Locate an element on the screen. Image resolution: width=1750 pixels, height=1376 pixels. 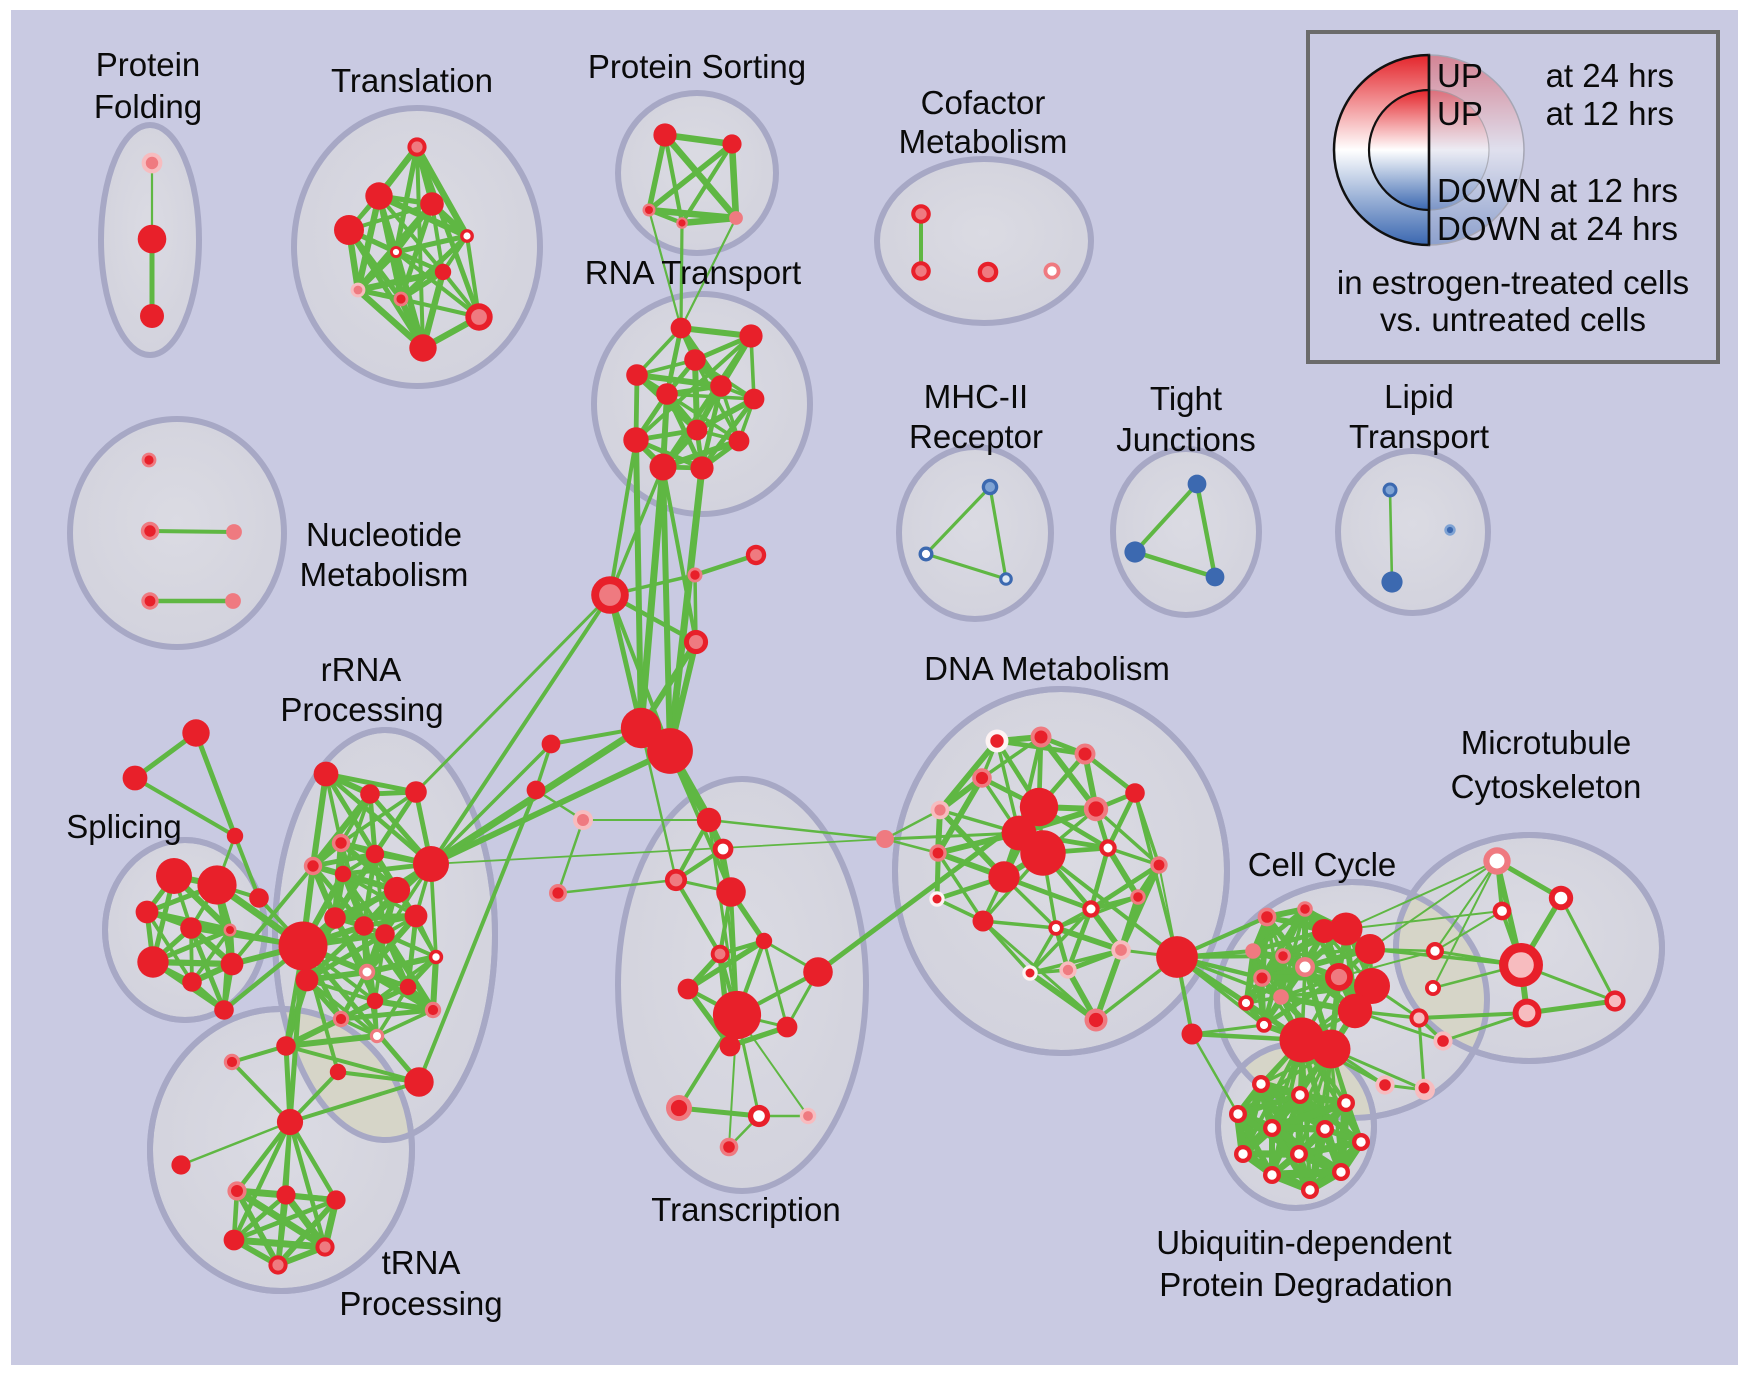
svg-text: Protein is located at coordinates (148, 64).